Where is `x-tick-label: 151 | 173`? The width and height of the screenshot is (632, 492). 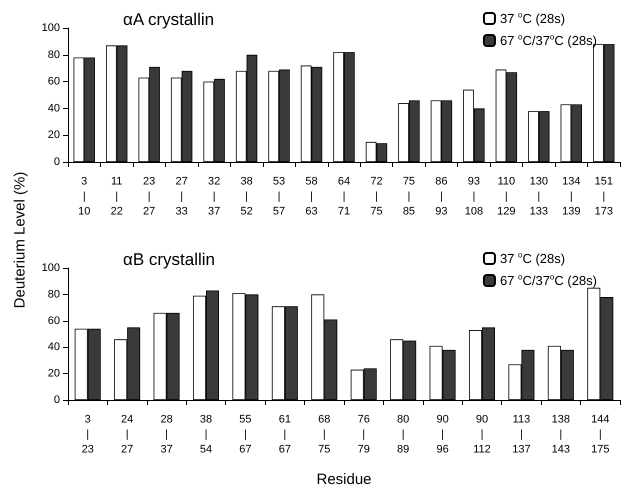
x-tick-label: 151 | 173 is located at coordinates (603, 197).